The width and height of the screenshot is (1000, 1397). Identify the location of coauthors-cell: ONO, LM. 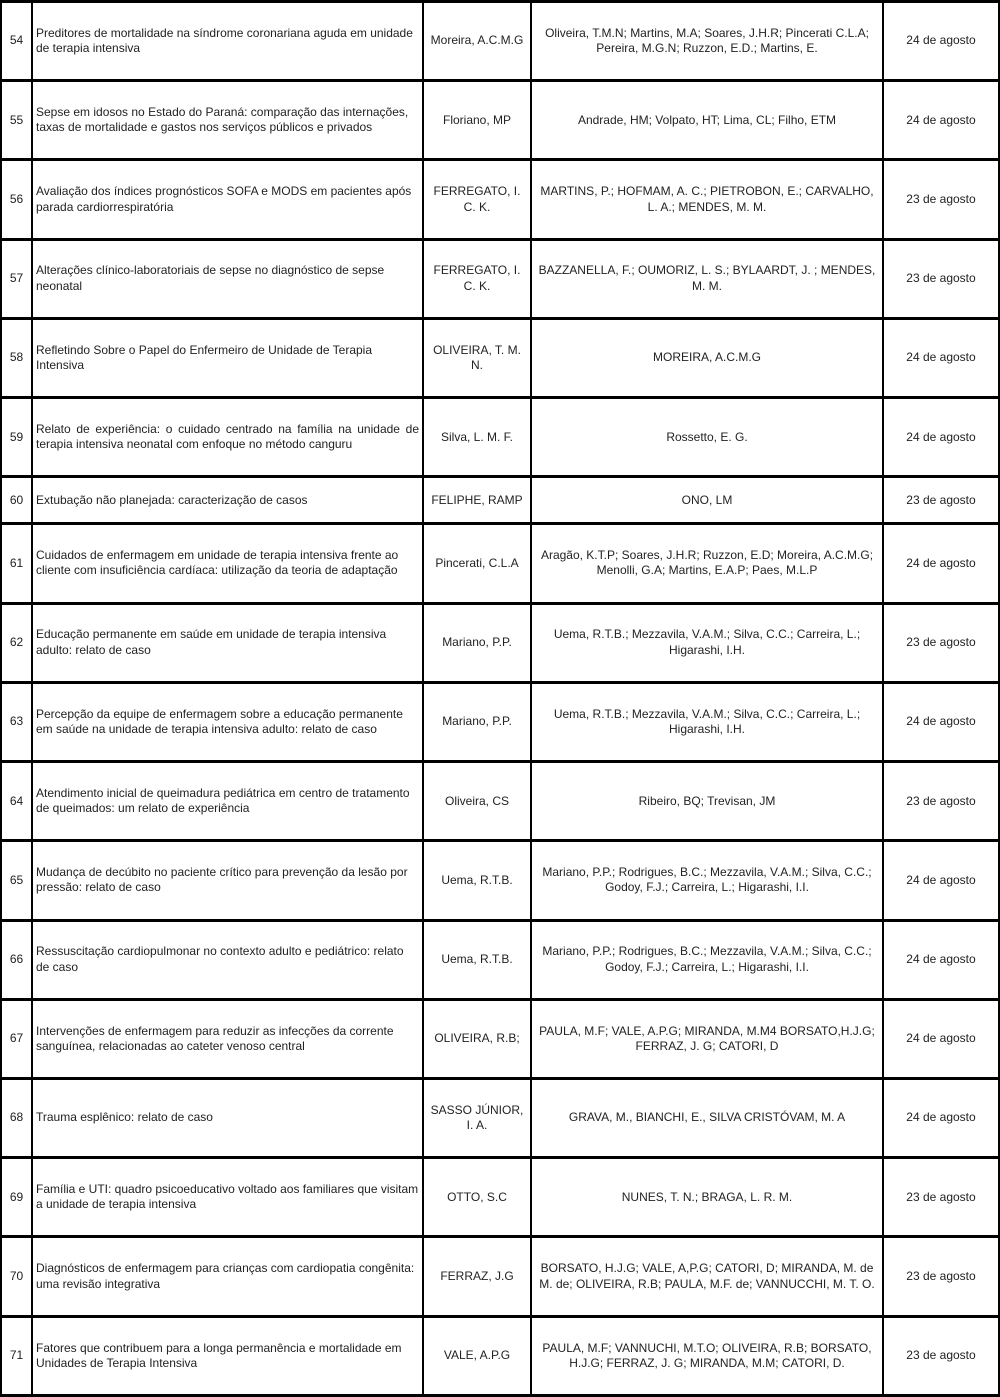
(707, 500).